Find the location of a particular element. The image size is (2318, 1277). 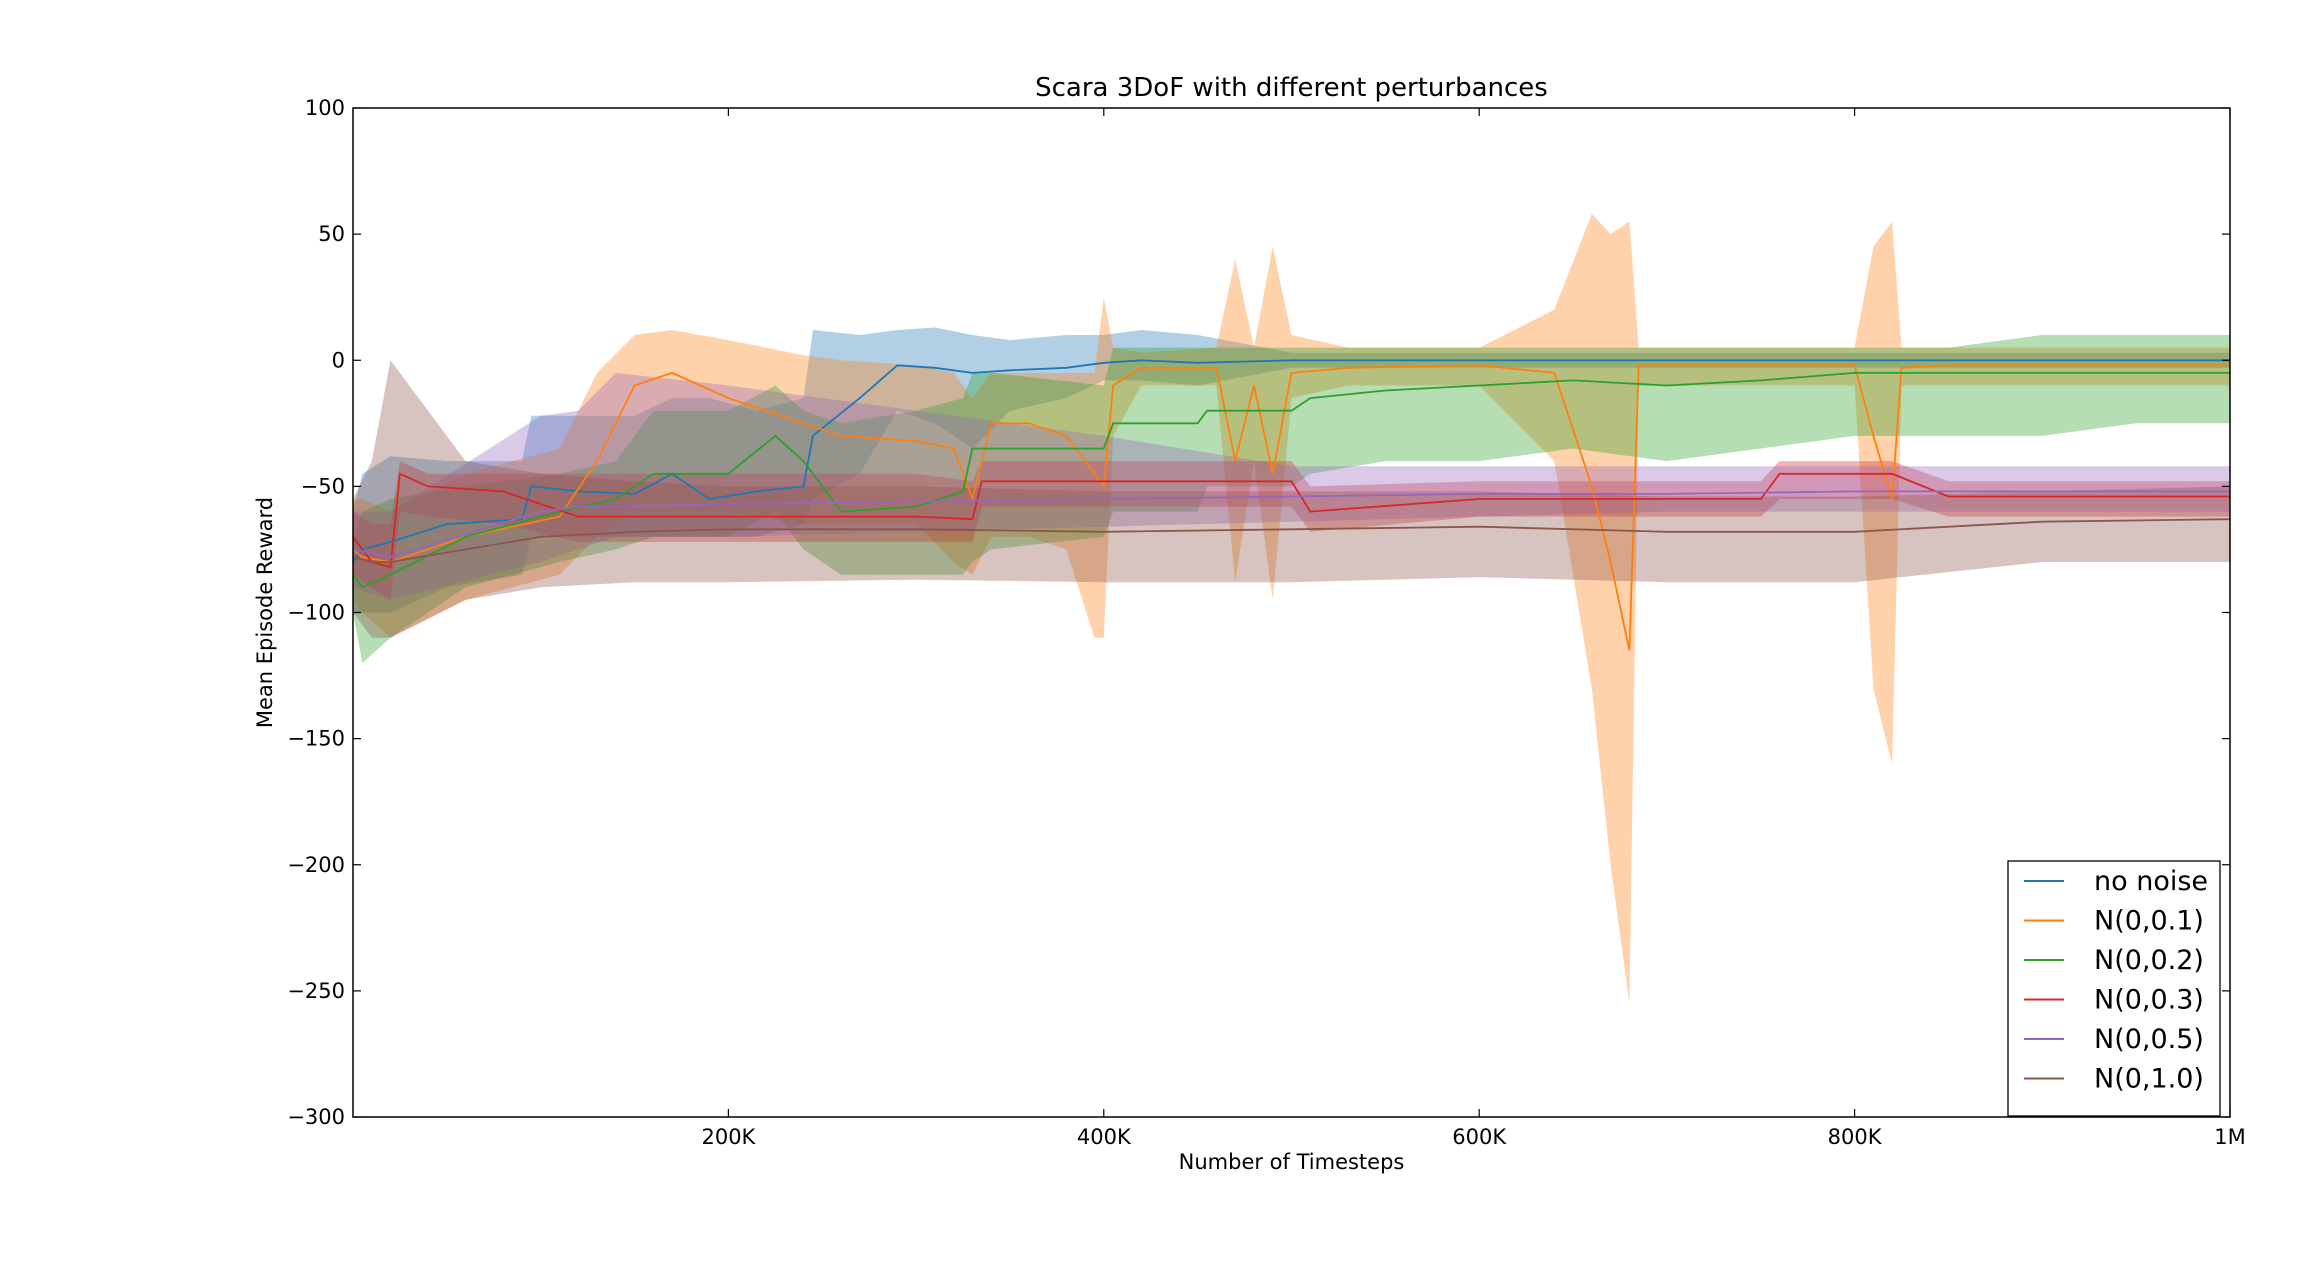

chart-title: Scara 3DoF with different perturbances is located at coordinates (1291, 88).